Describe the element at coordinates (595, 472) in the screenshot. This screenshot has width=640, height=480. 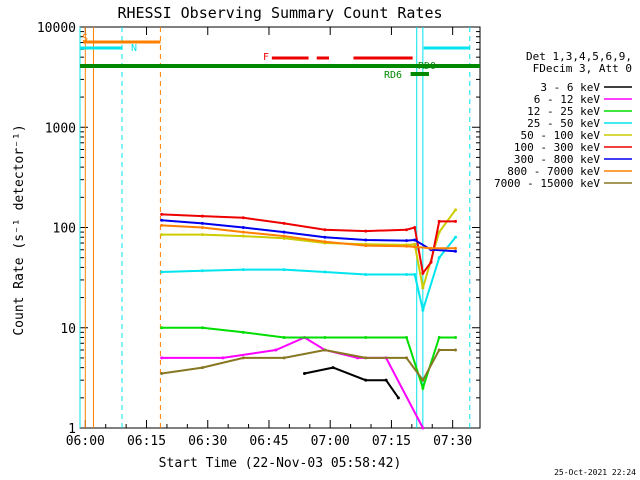
I see `timestamp: 25-Oct-2021 22:24` at that location.